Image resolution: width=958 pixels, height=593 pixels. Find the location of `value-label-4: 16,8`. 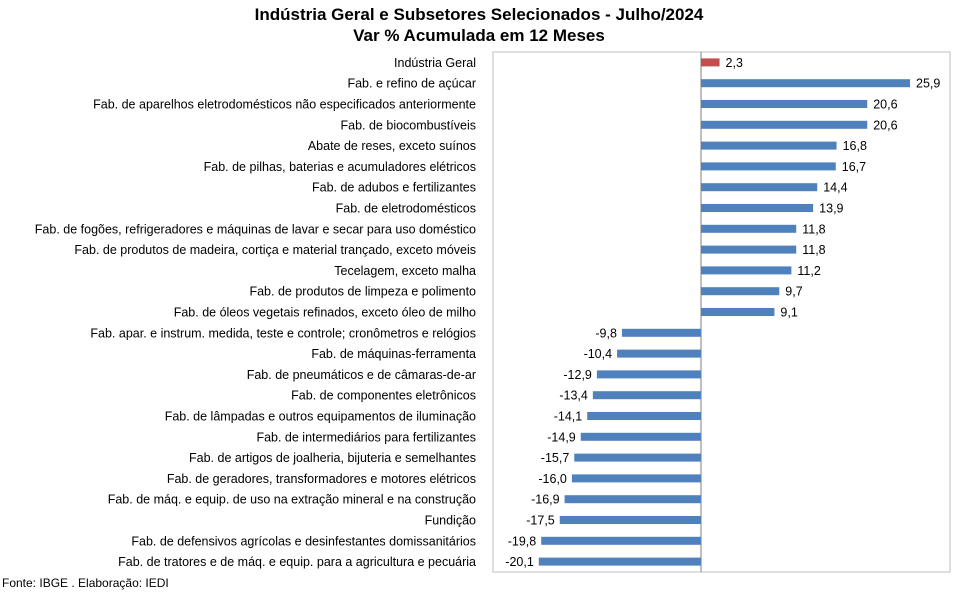

value-label-4: 16,8 is located at coordinates (855, 146).